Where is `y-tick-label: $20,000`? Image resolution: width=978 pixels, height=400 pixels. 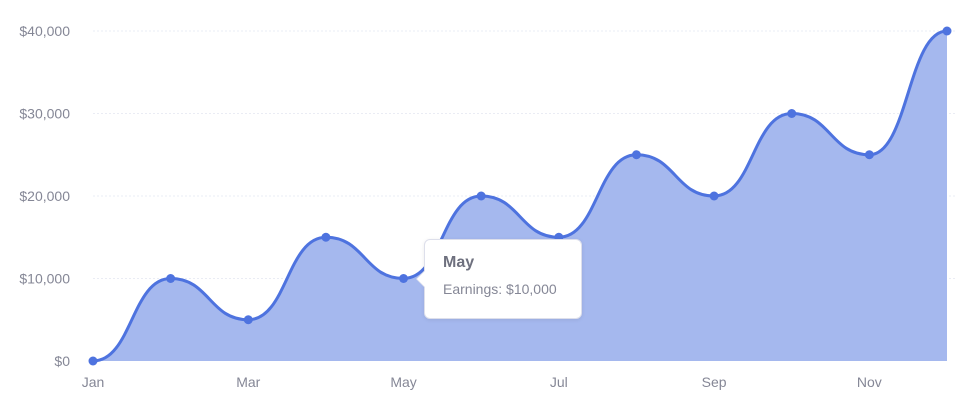
y-tick-label: $20,000 is located at coordinates (44, 196).